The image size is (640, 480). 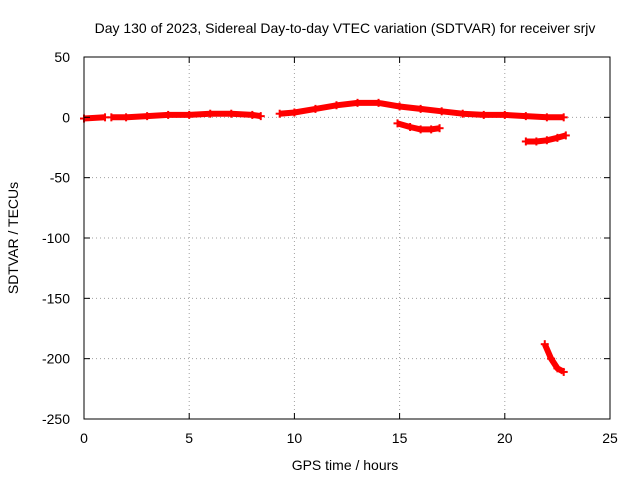 What do you see at coordinates (56, 359) in the screenshot?
I see `y-tick-label: -200` at bounding box center [56, 359].